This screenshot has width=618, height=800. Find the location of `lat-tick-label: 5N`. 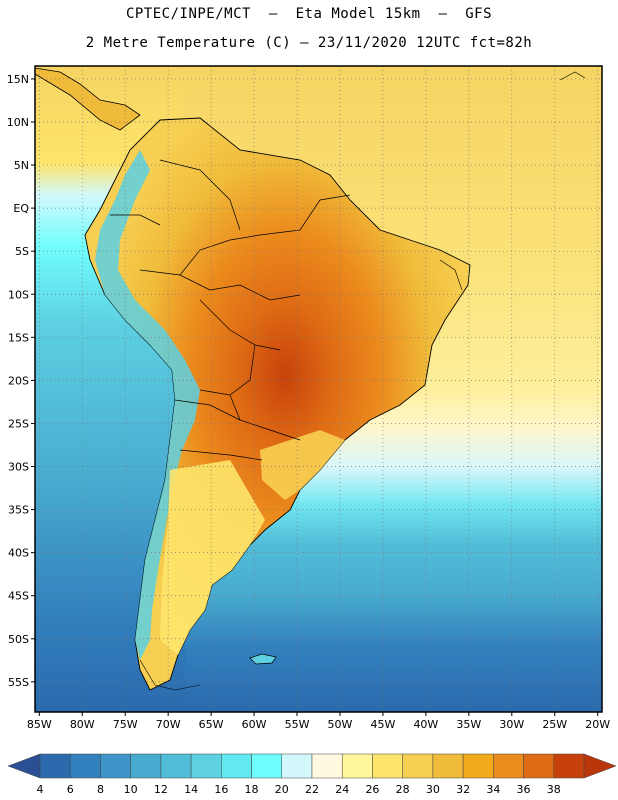

lat-tick-label: 5N is located at coordinates (21, 165).